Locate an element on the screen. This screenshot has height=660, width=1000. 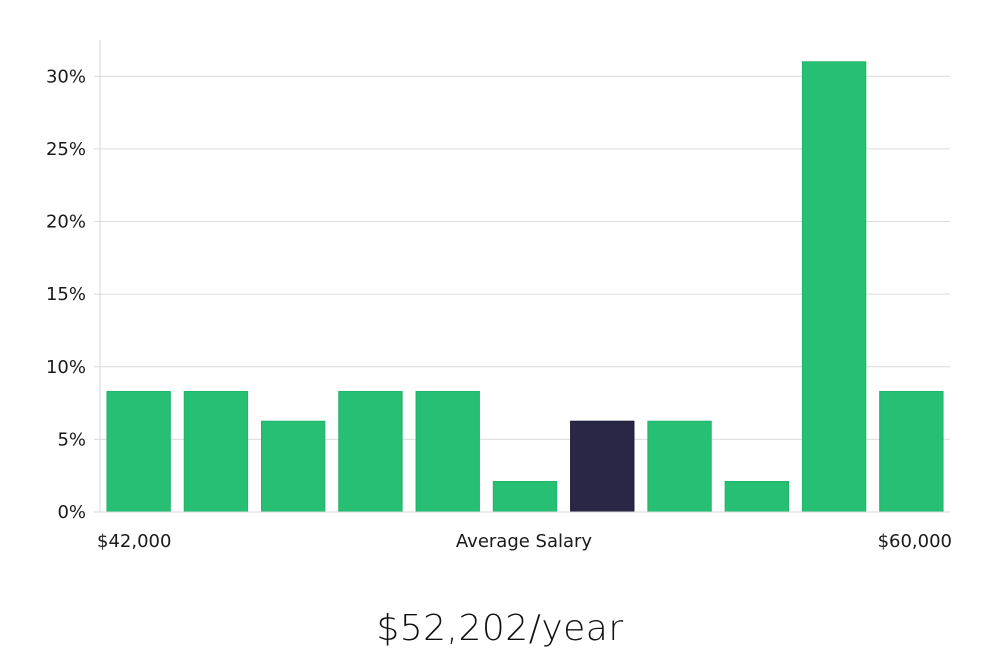
y-tick-label: 20% is located at coordinates (66, 222).